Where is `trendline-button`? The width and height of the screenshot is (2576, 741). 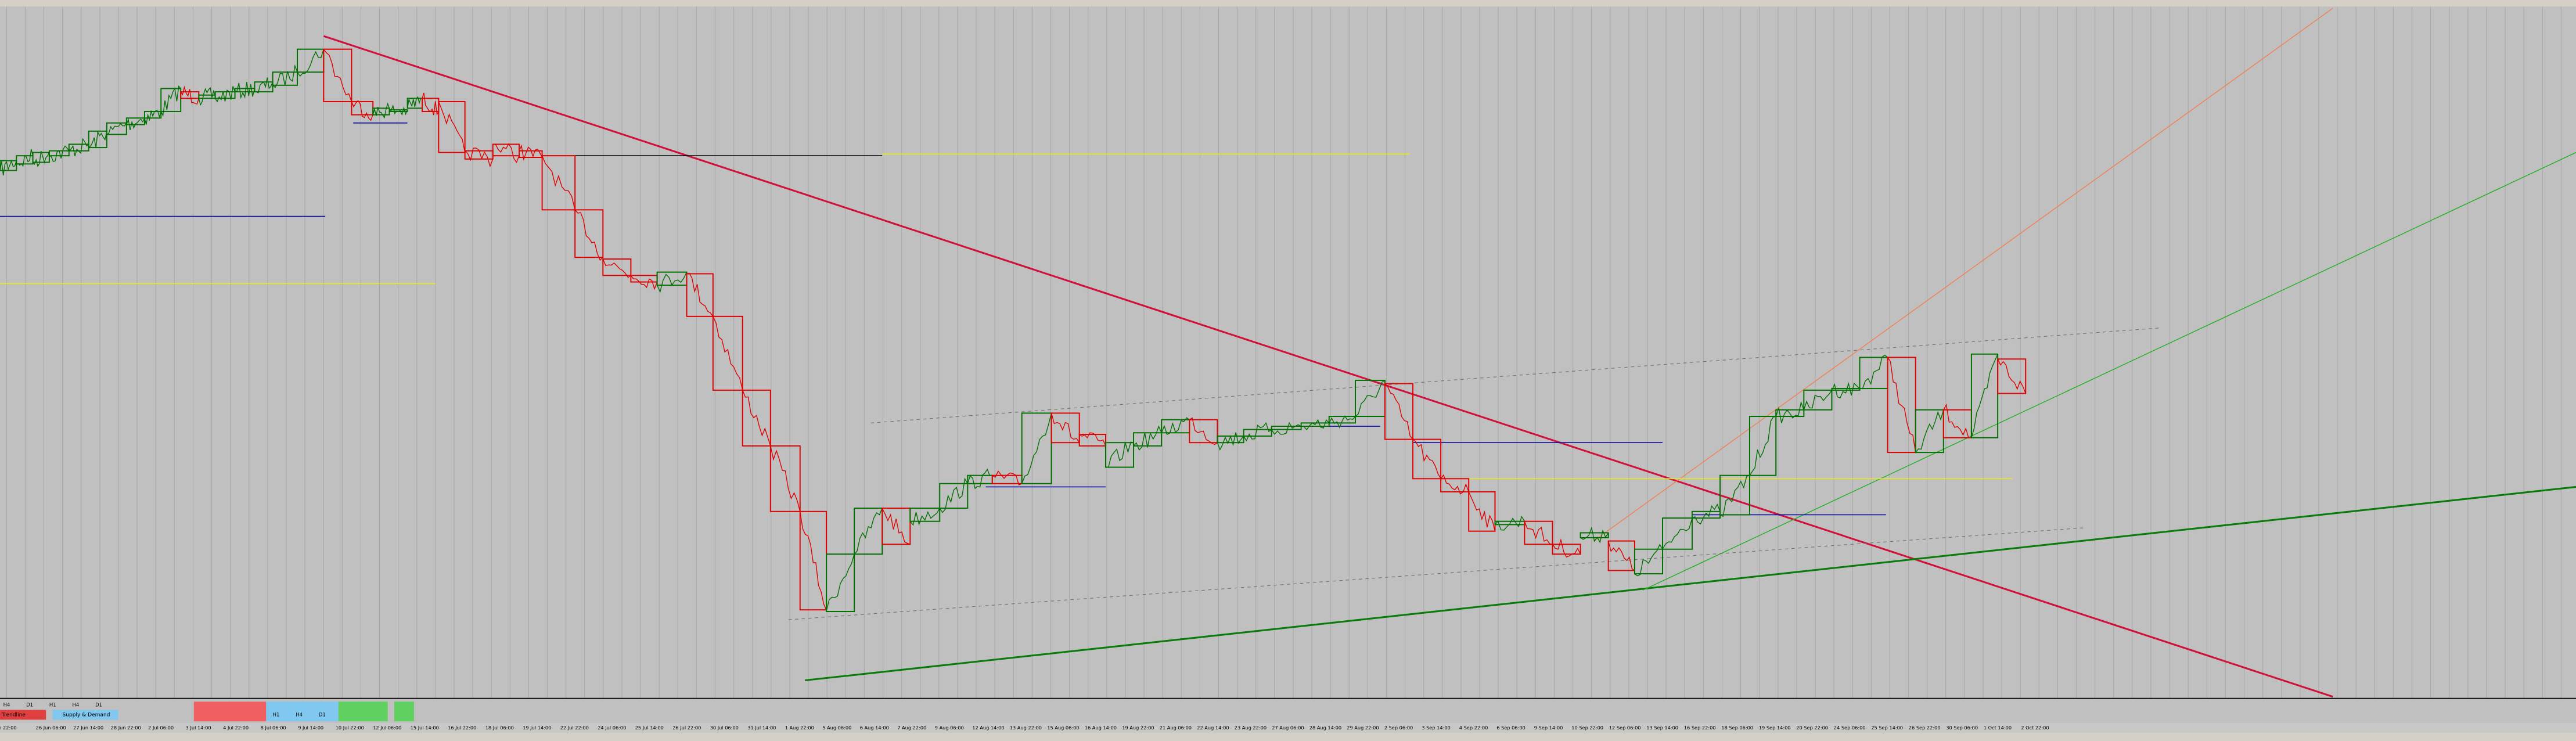 trendline-button is located at coordinates (23, 715).